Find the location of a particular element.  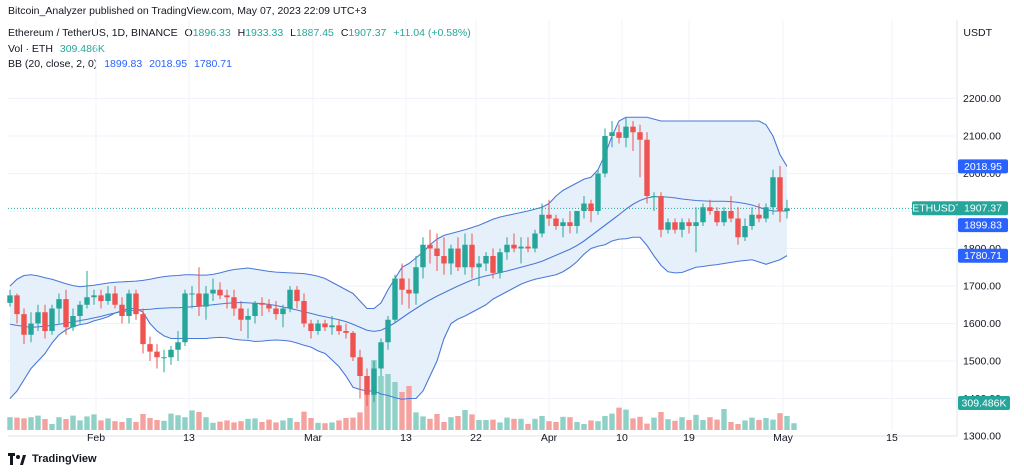

x-tick-label: Feb is located at coordinates (96, 438).